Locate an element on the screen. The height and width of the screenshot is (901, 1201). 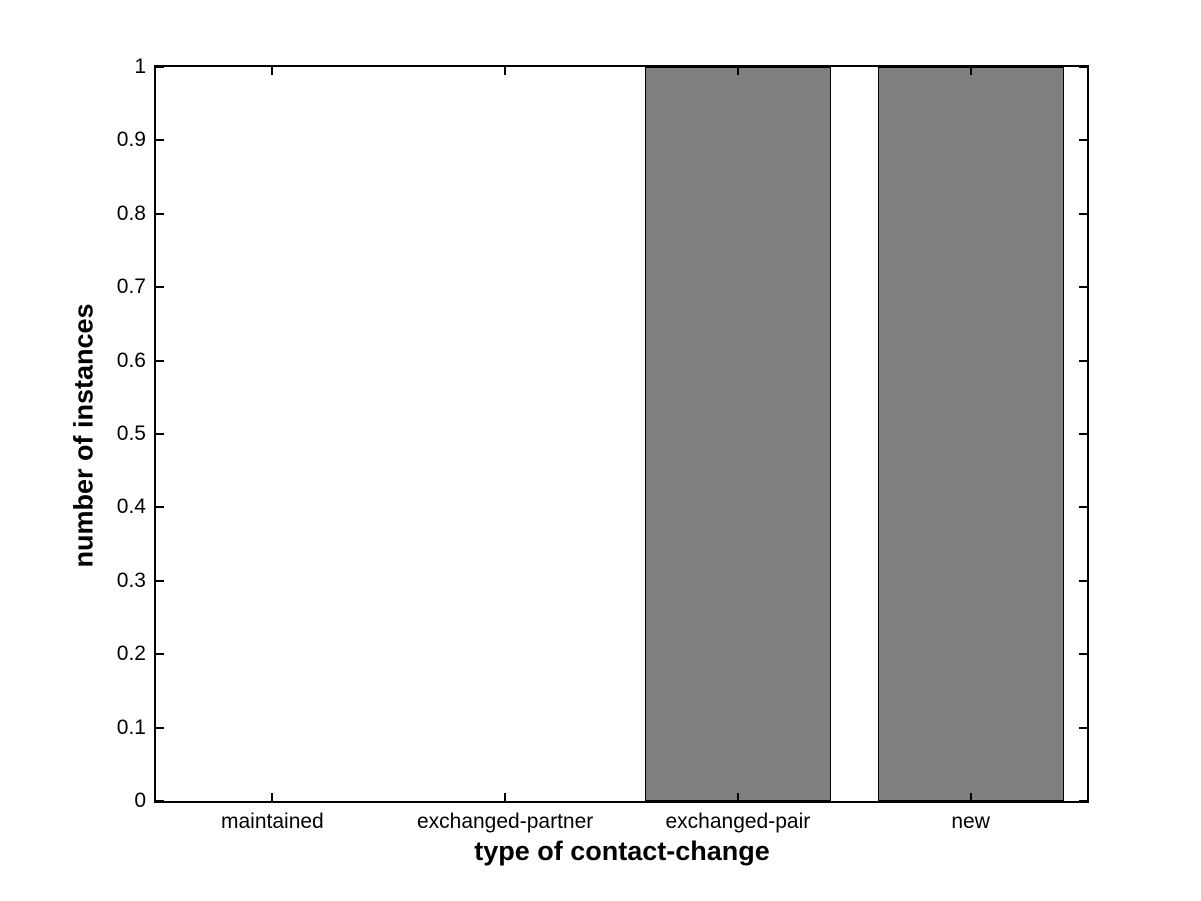
y-tick-label: 0.3 is located at coordinates (131, 580).